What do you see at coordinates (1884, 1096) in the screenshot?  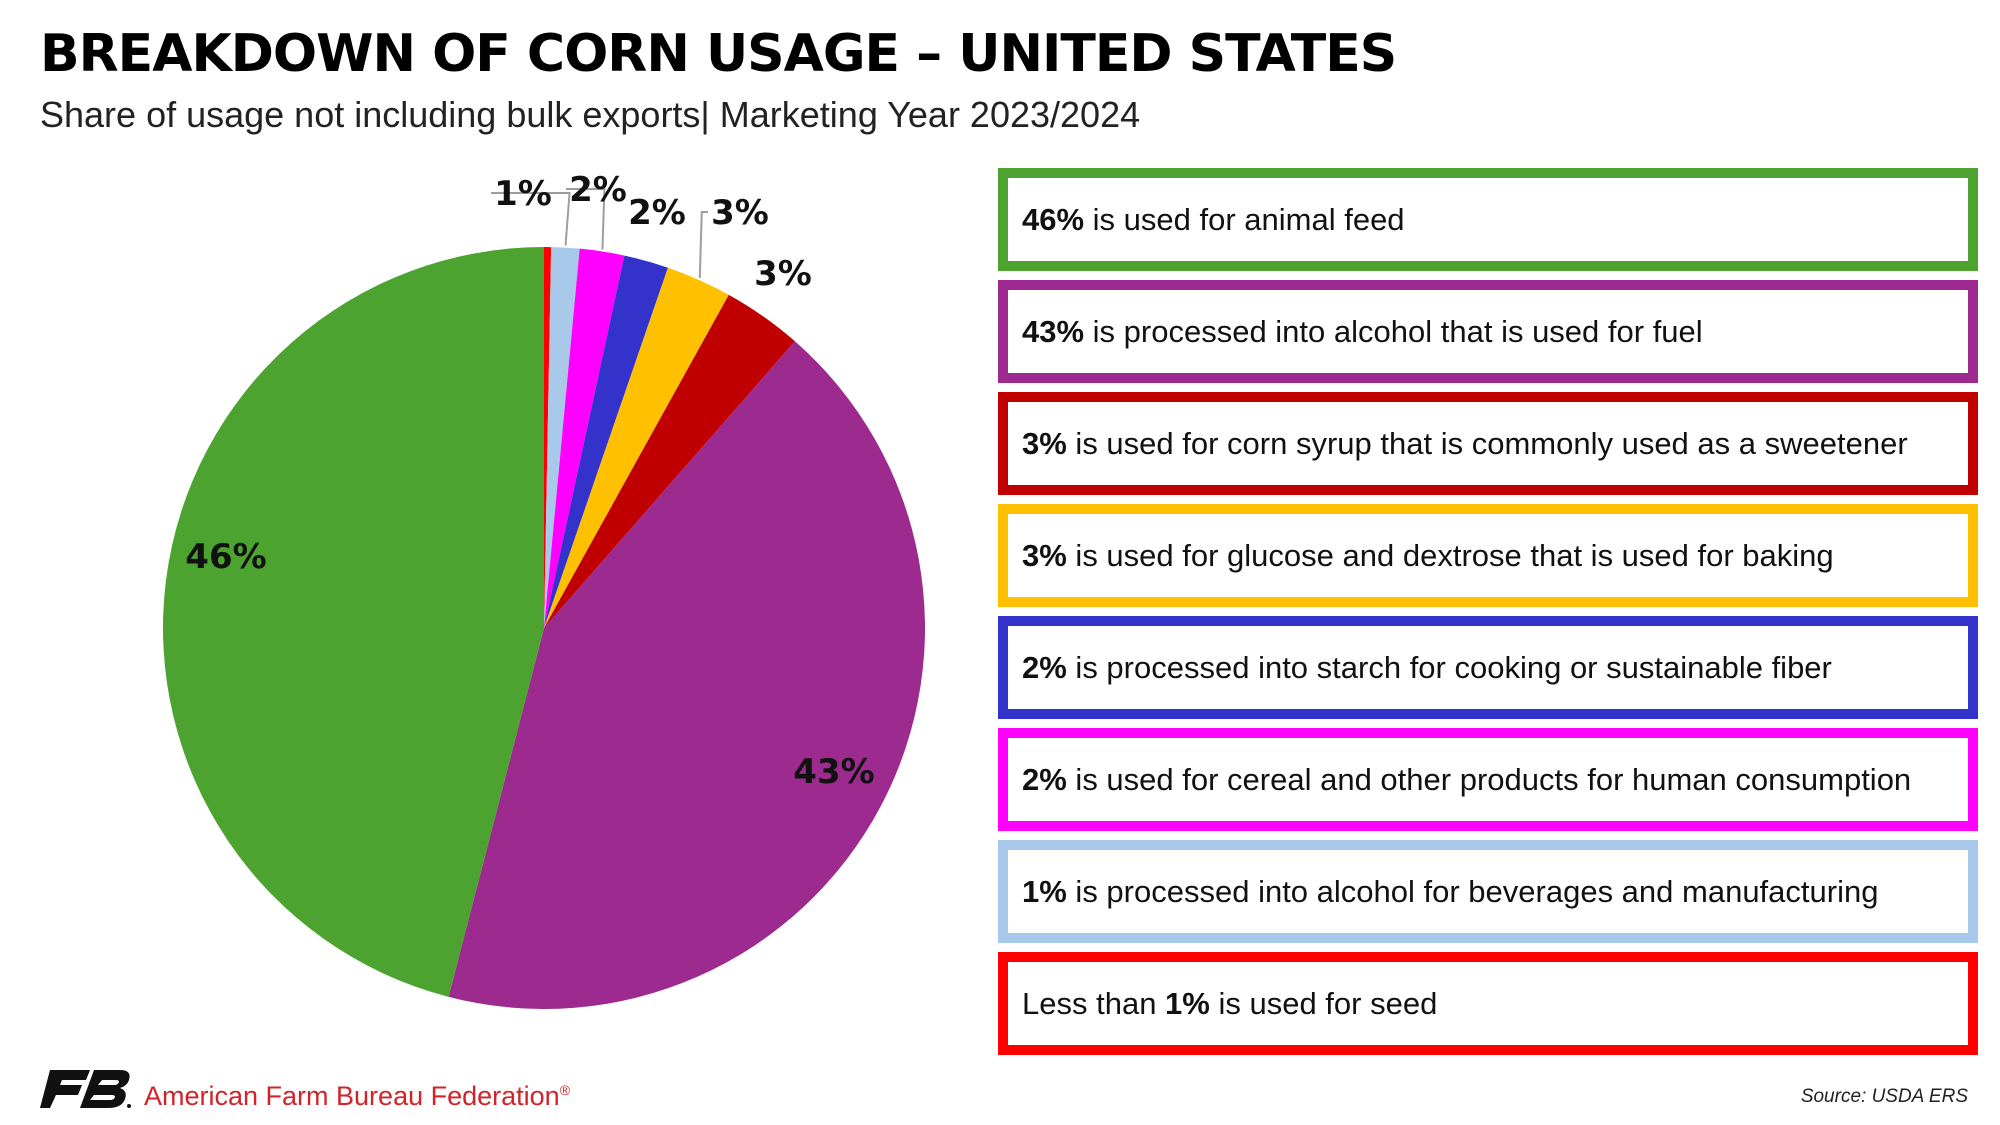 I see `source-note: Source: USDA ERS` at bounding box center [1884, 1096].